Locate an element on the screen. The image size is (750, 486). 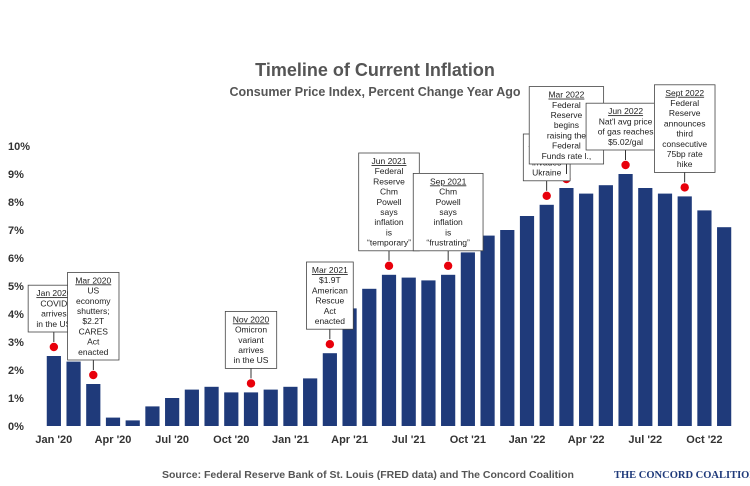
annotation-text: third is located at coordinates (684, 134).